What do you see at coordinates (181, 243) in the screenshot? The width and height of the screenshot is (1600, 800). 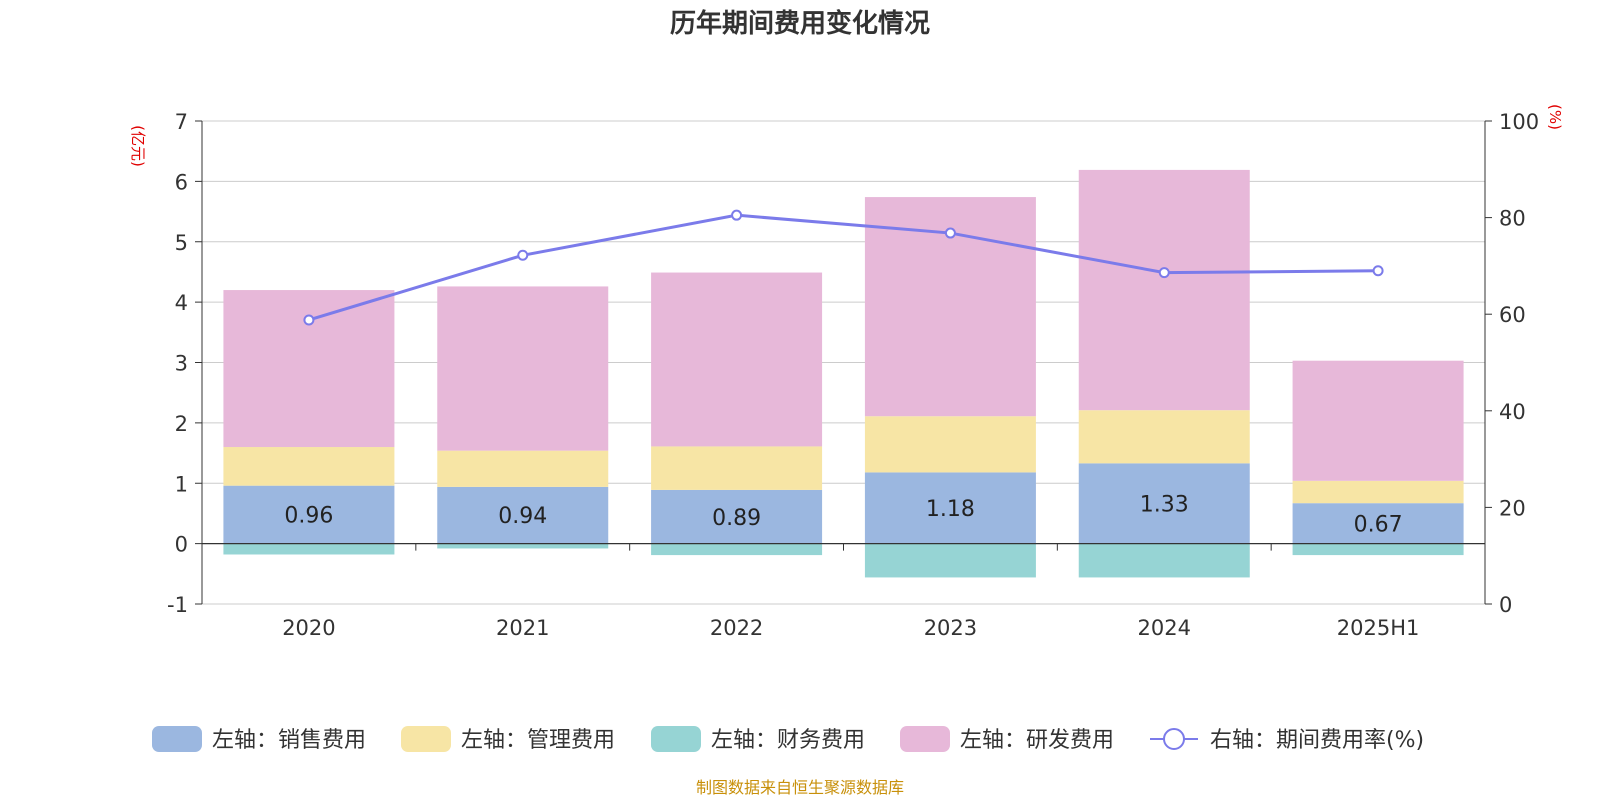 I see `left-tick-label: 5` at bounding box center [181, 243].